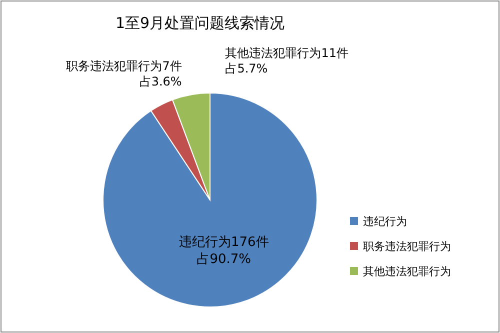 Image resolution: width=500 pixels, height=333 pixels. What do you see at coordinates (223, 242) in the screenshot?
I see `text: 违纪行为176件` at bounding box center [223, 242].